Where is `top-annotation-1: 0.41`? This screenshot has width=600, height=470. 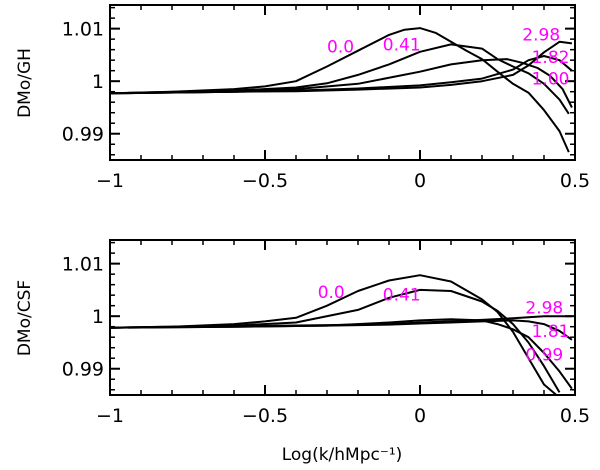 top-annotation-1: 0.41 is located at coordinates (402, 46).